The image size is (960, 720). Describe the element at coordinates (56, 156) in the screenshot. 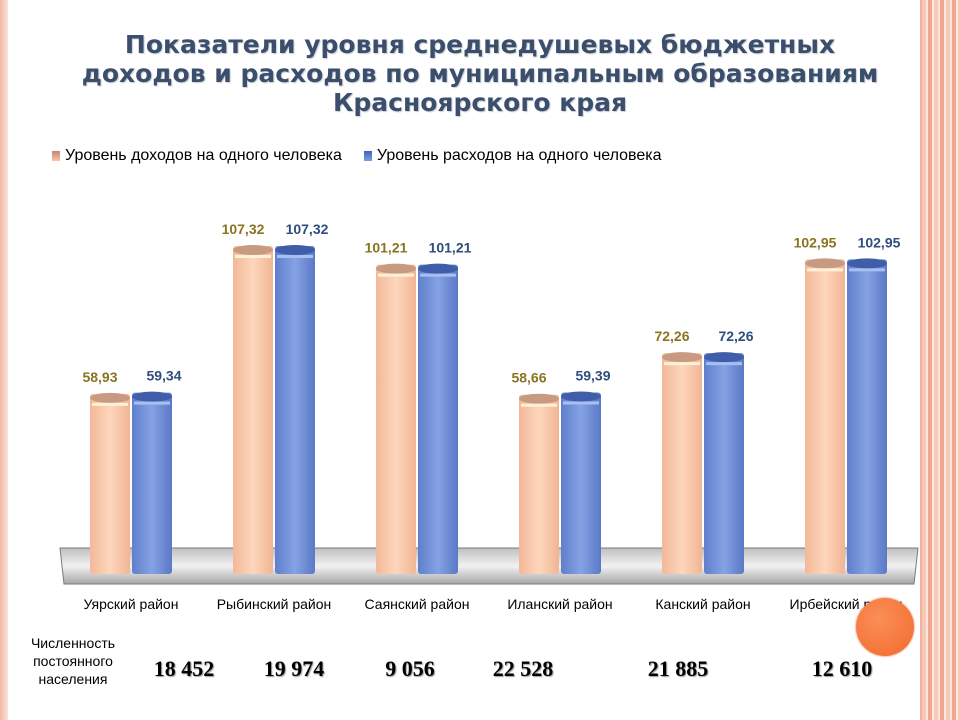

I see `legend-swatch-income` at that location.